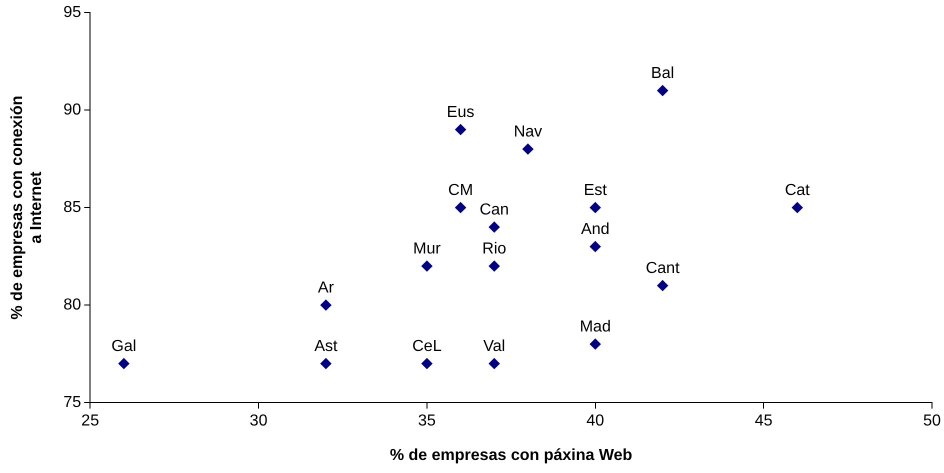  I want to click on annotation: Nav, so click(528, 132).